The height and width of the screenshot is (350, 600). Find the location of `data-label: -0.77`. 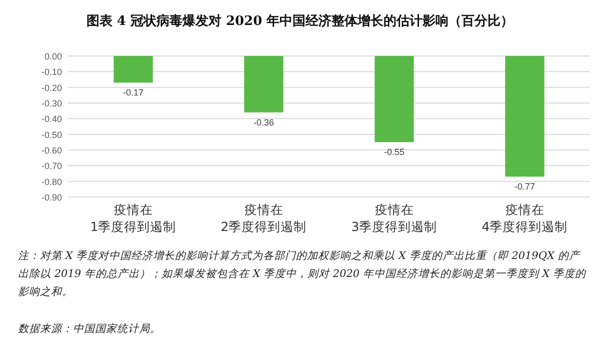

data-label: -0.77 is located at coordinates (525, 187).